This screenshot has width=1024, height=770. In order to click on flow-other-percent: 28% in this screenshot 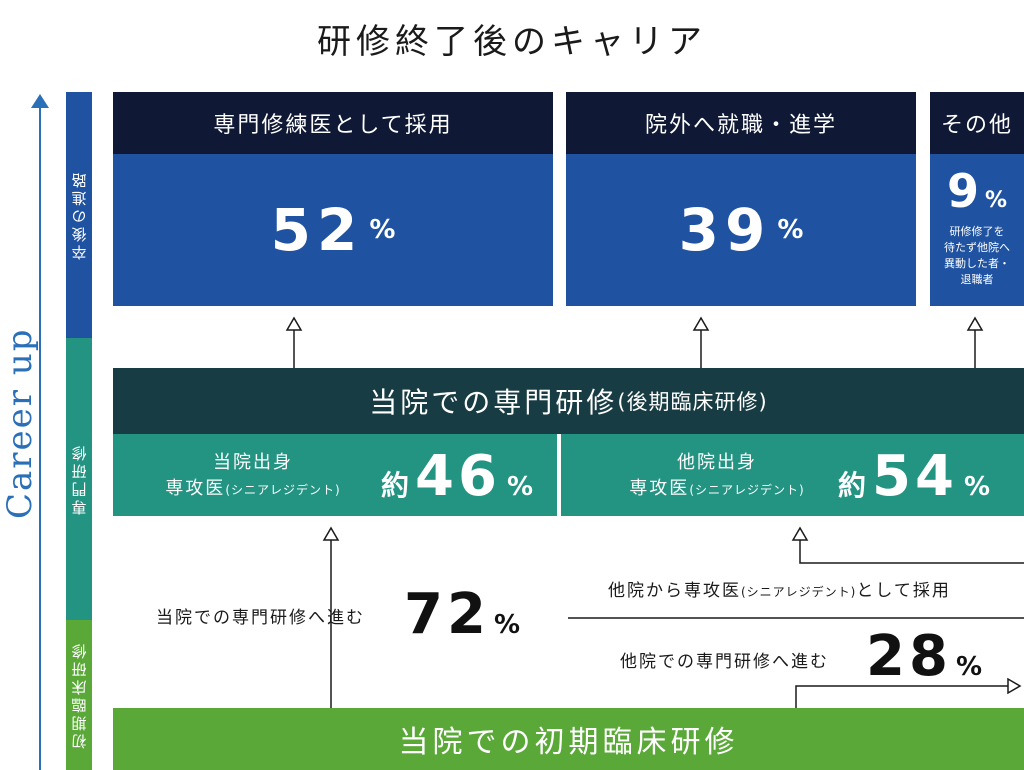, I will do `click(926, 656)`.